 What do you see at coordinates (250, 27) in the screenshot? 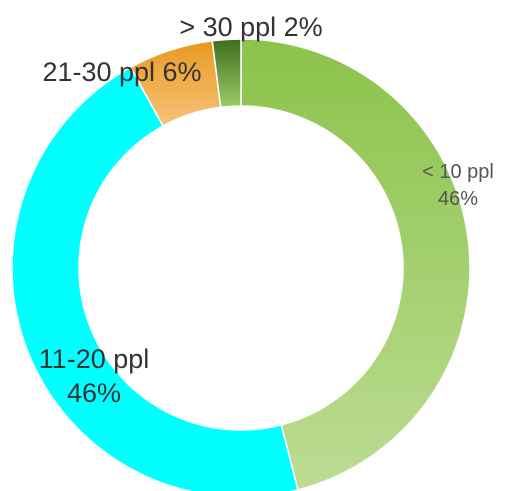
I see `slice-label-3: > 30 ppl 2%` at bounding box center [250, 27].